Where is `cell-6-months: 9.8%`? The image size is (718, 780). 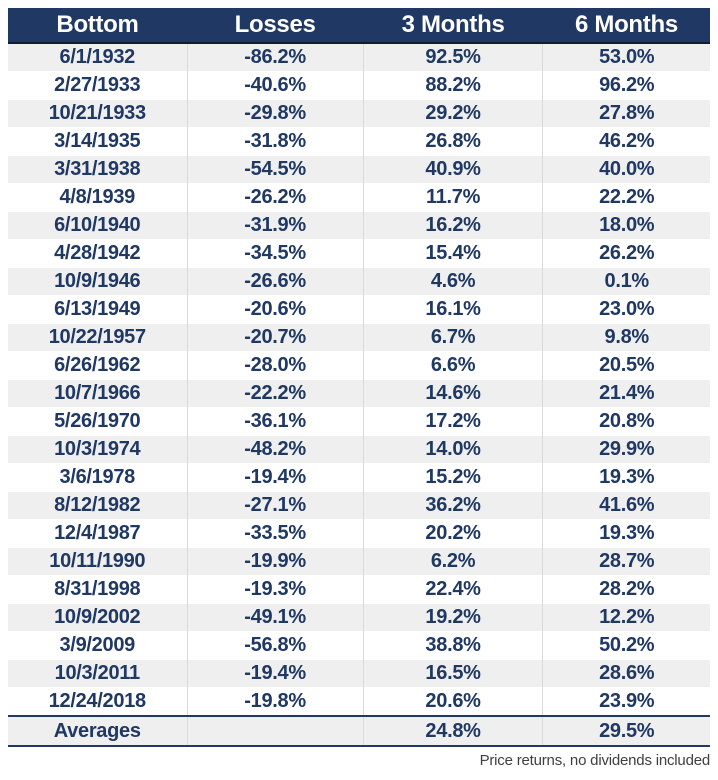
cell-6-months: 9.8% is located at coordinates (626, 337).